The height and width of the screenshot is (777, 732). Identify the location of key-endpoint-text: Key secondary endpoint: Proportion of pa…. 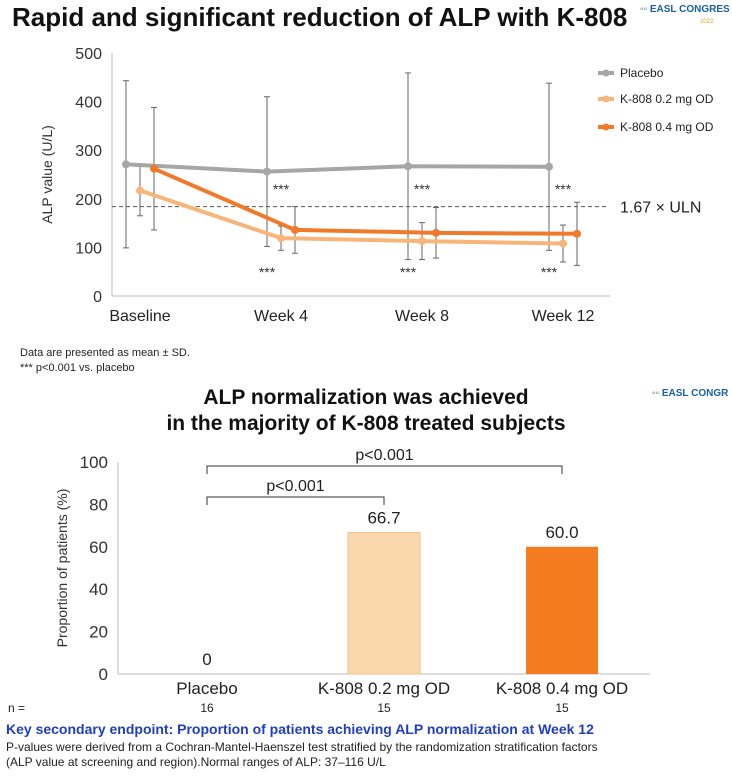
(300, 729).